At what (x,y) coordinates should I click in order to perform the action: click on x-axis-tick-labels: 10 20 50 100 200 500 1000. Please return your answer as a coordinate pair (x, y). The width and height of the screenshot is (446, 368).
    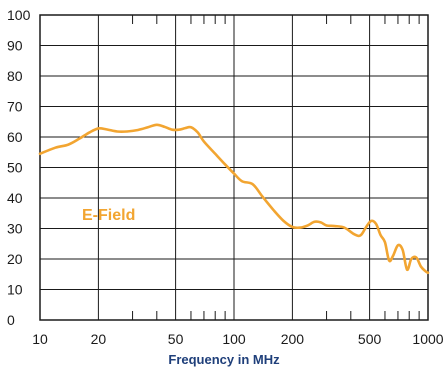
    Looking at the image, I should click on (238, 339).